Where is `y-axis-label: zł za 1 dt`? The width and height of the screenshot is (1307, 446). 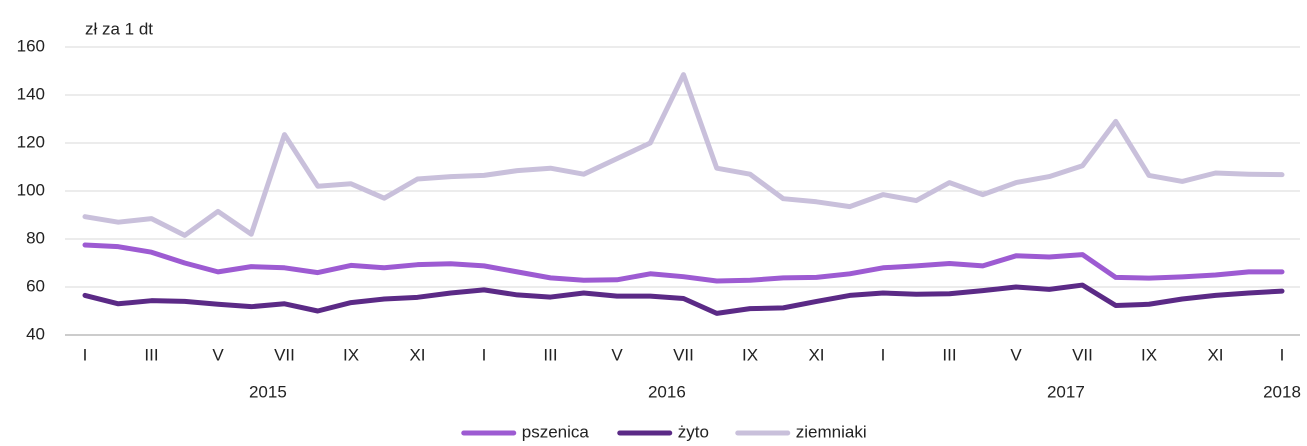
y-axis-label: zł za 1 dt is located at coordinates (119, 28).